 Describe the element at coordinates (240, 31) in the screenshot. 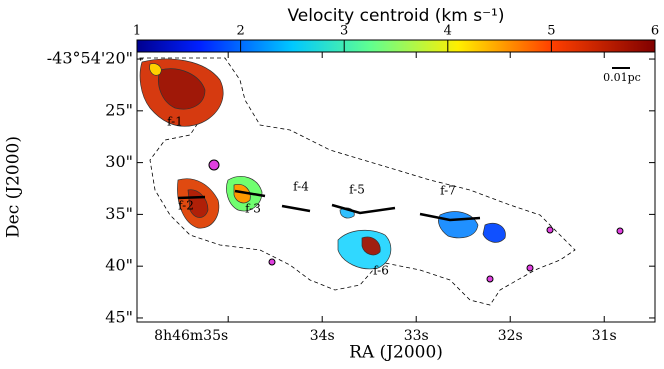

I see `colorbar-tick-label: 2` at that location.